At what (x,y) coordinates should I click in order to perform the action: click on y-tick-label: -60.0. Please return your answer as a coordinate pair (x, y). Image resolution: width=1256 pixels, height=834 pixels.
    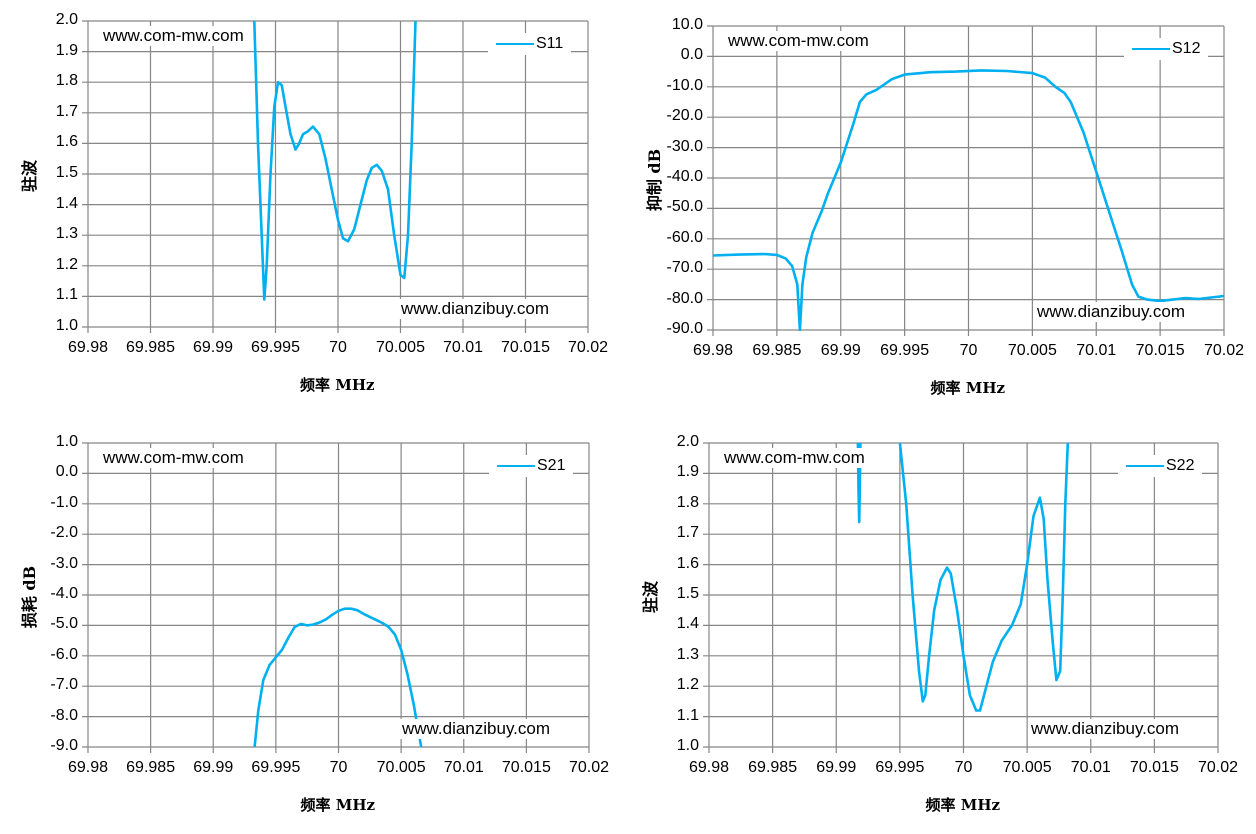
    Looking at the image, I should click on (684, 237).